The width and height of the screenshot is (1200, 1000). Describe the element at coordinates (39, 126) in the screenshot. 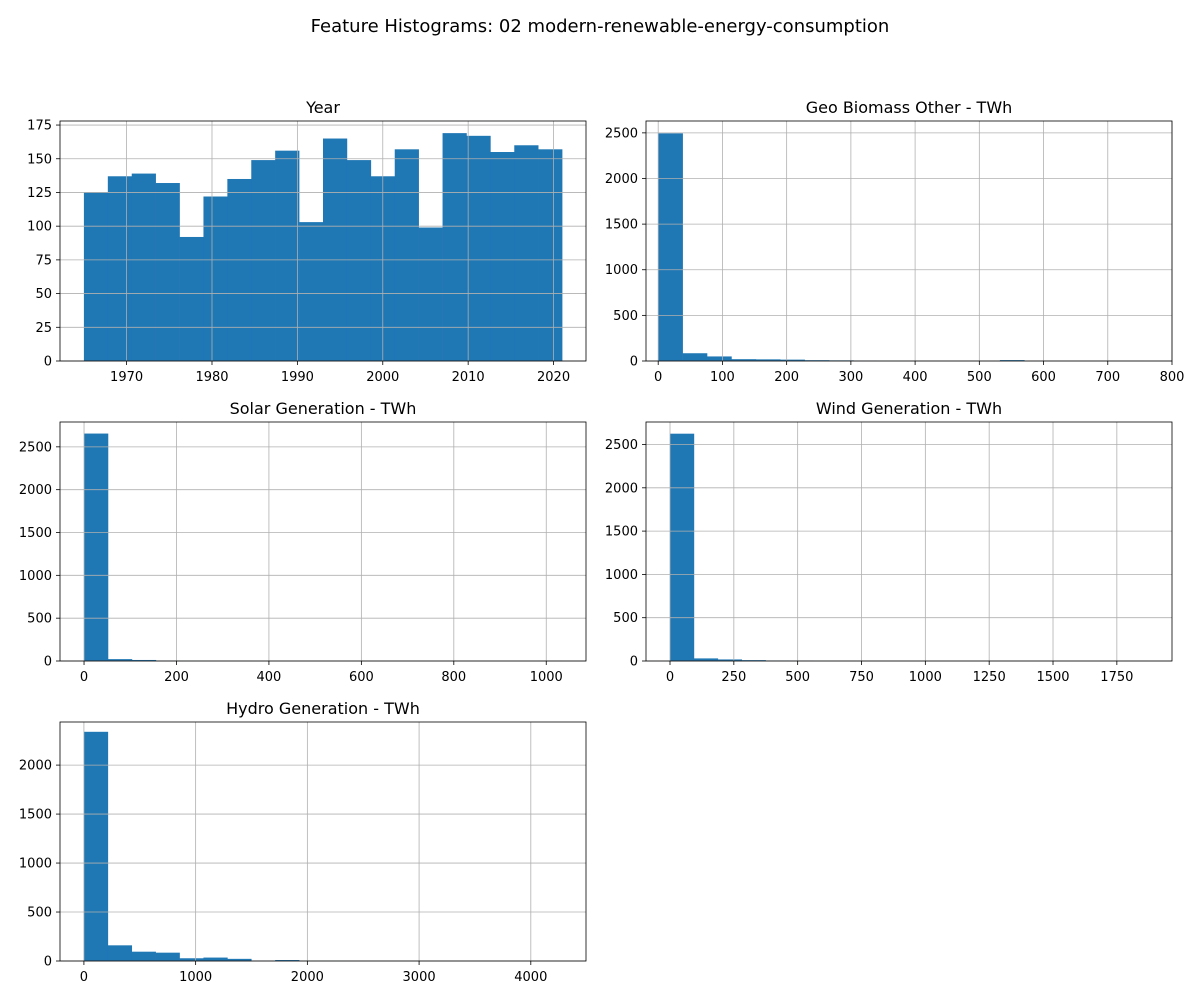

I see `y-tick-label: 175` at that location.